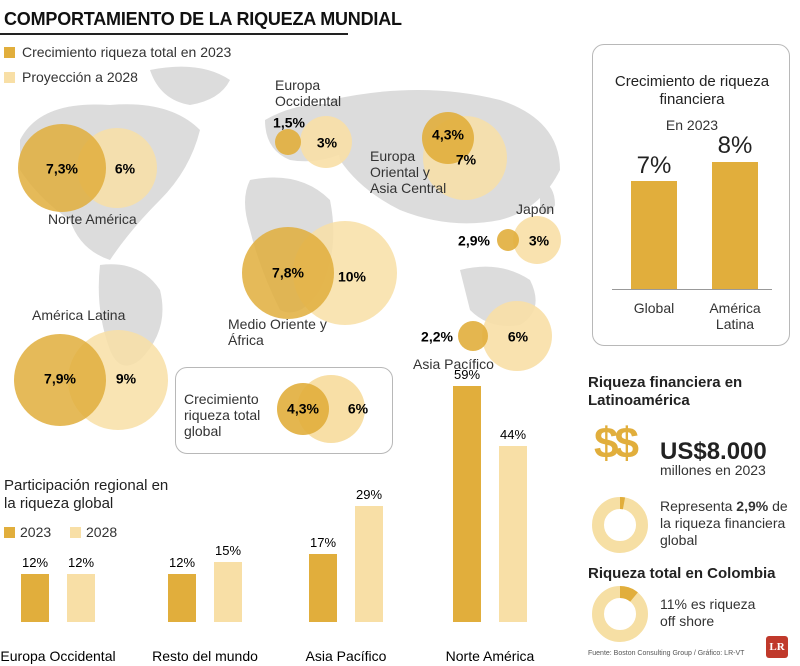  What do you see at coordinates (182, 598) in the screenshot?
I see `bar-resto-del-mundo-2023` at bounding box center [182, 598].